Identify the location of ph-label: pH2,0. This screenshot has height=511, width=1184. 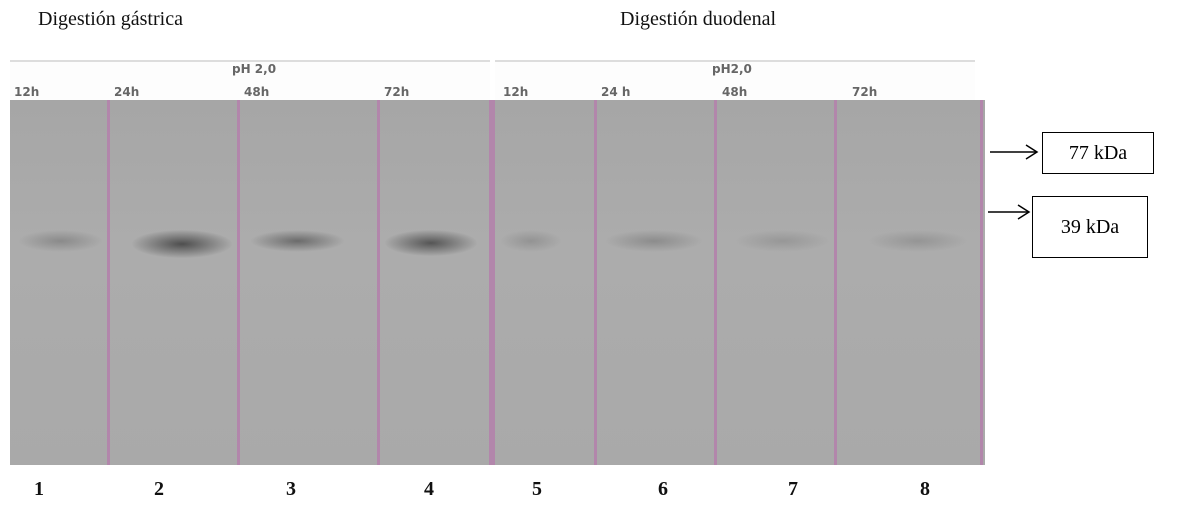
(732, 69).